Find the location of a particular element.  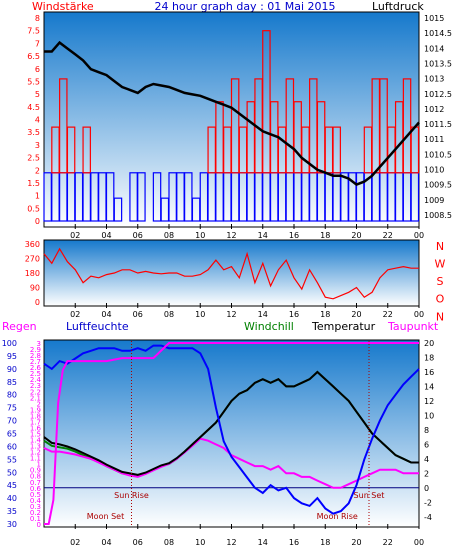

panel-wind-direction-bg is located at coordinates (231, 273).